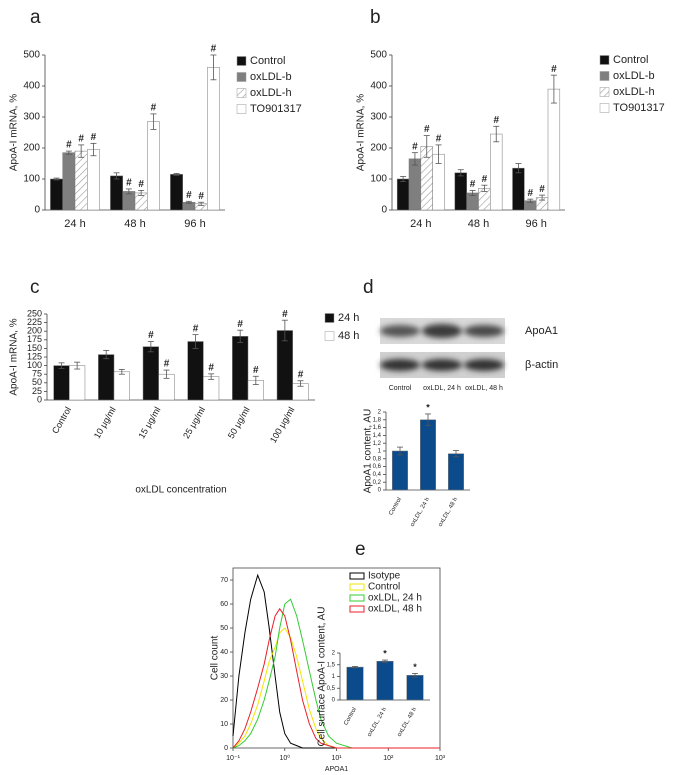  Describe the element at coordinates (377, 483) in the screenshot. I see `y-tick-label: 0,2` at that location.